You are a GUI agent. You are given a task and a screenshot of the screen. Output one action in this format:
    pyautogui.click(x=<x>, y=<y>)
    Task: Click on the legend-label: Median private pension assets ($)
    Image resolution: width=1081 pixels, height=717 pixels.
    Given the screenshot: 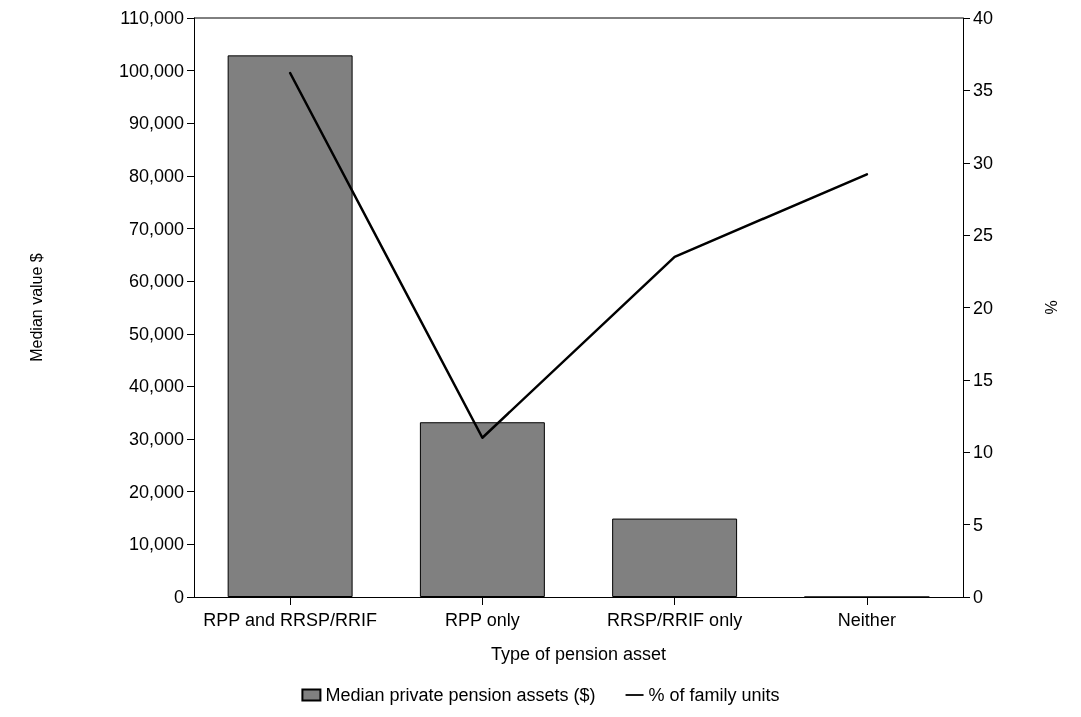 What is the action you would take?
    pyautogui.click(x=460, y=695)
    